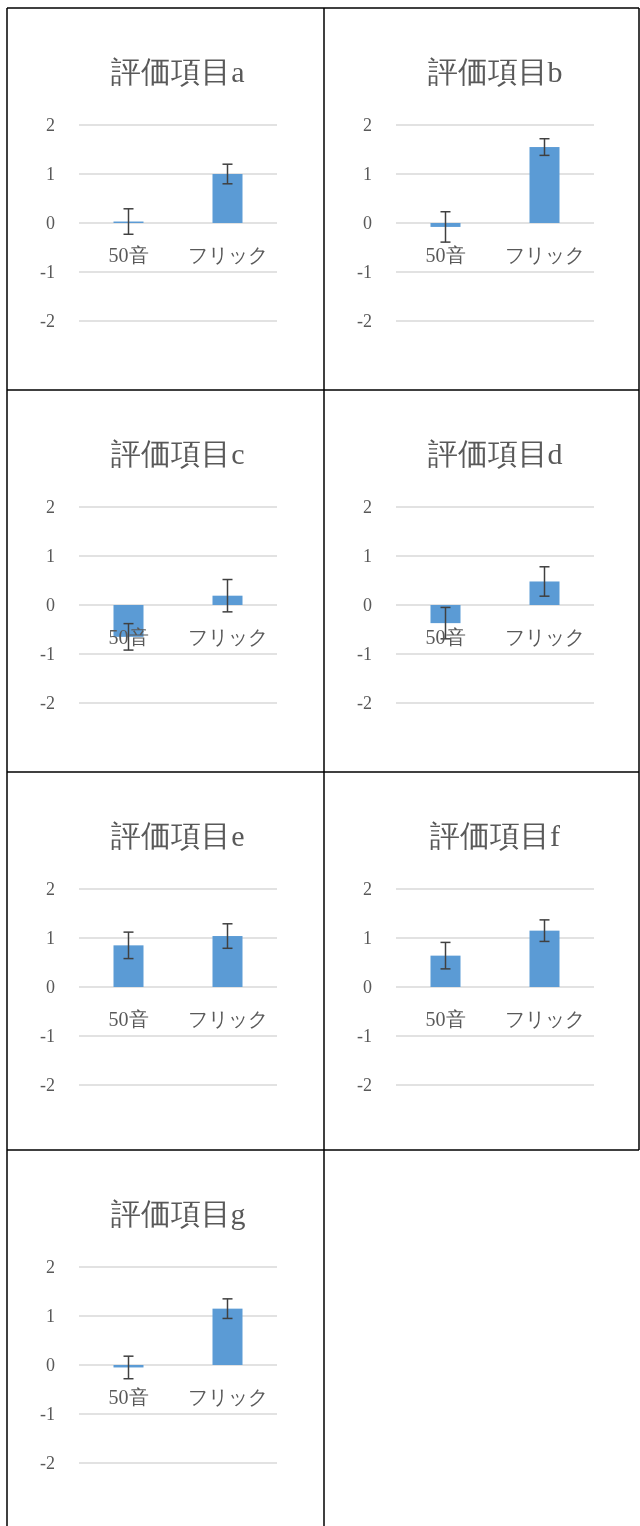  What do you see at coordinates (495, 835) in the screenshot?
I see `chart-title: 評価項目f` at bounding box center [495, 835].